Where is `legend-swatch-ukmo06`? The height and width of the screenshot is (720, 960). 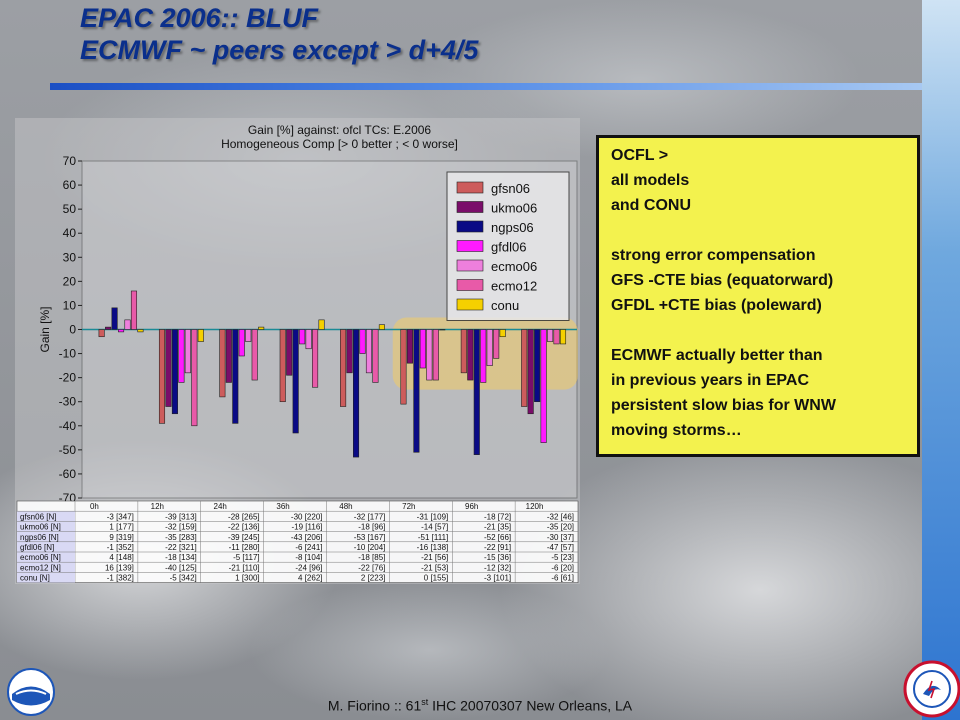
legend-swatch-ukmo06 is located at coordinates (470, 207).